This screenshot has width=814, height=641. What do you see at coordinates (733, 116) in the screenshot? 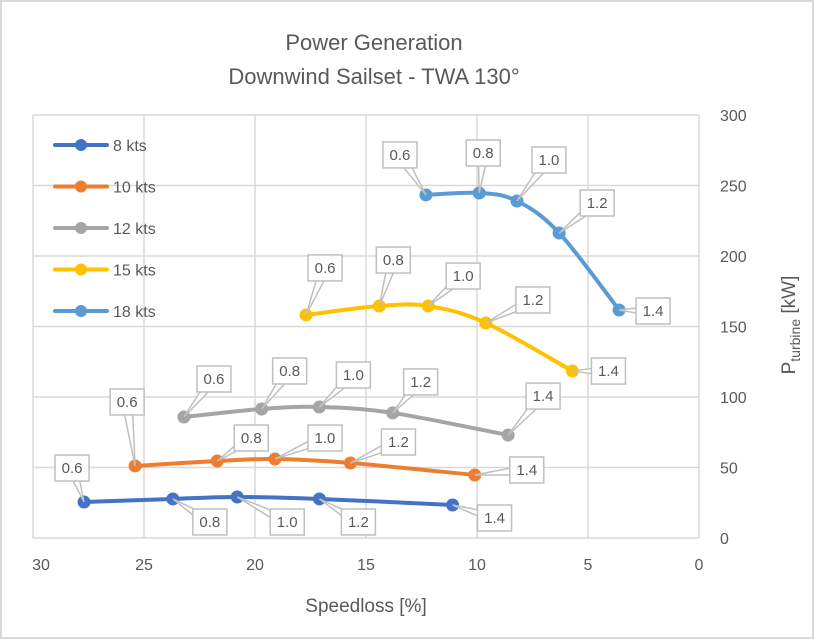
I see `y-tick-label: 300` at bounding box center [733, 116].